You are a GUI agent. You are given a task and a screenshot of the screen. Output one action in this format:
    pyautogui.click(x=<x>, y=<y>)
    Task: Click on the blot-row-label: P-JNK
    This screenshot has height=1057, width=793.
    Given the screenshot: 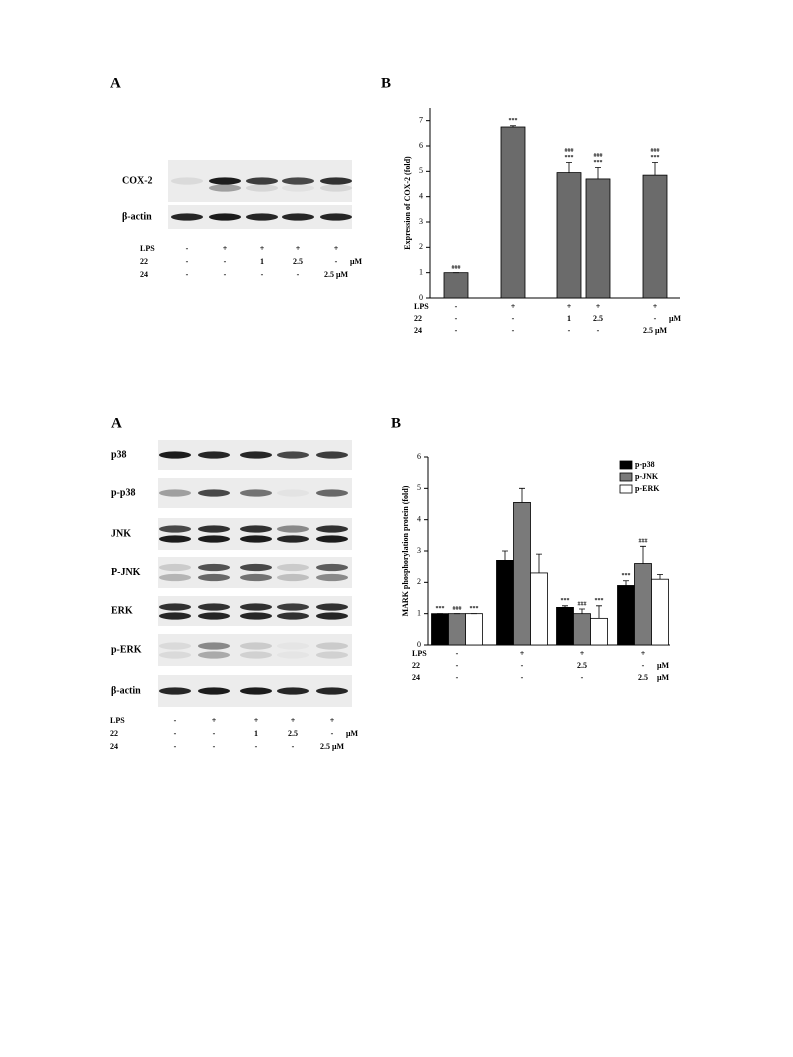 What is the action you would take?
    pyautogui.click(x=126, y=572)
    